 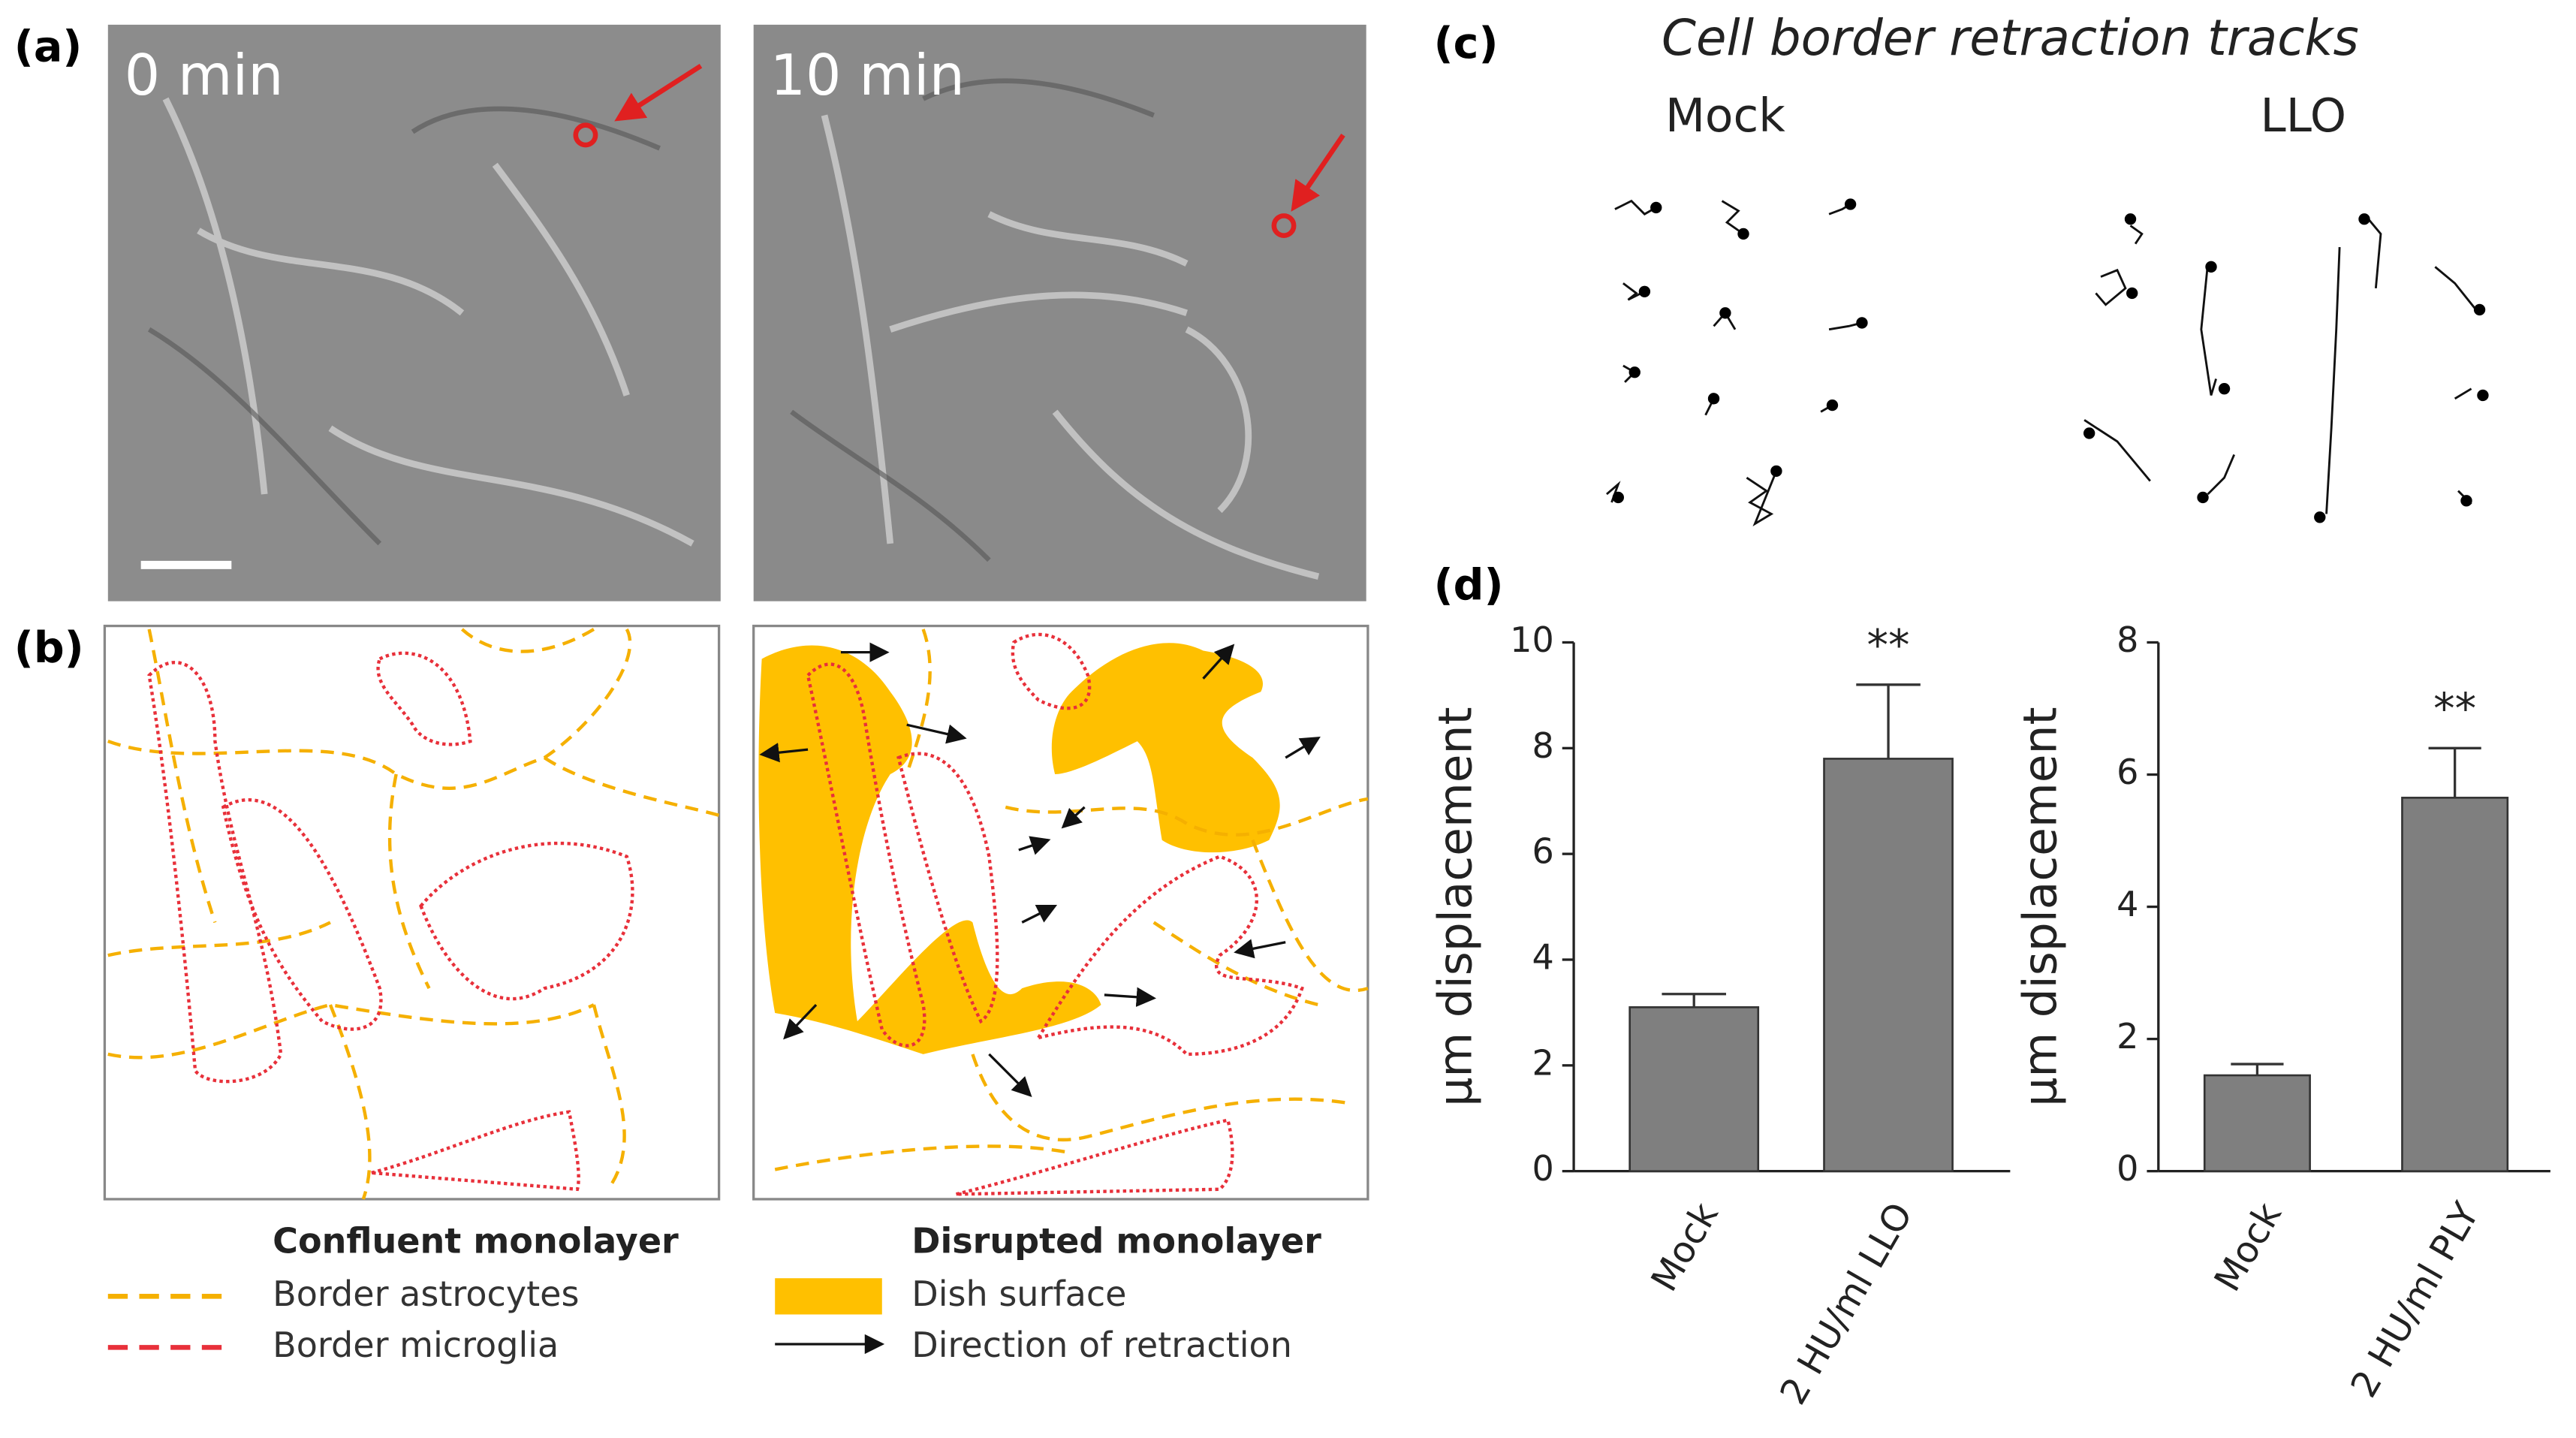 I want to click on legend-item: Dish surface, so click(x=1018, y=1294).